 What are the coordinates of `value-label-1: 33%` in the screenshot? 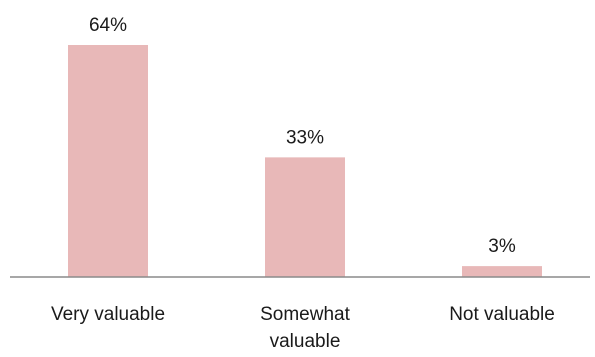 It's located at (305, 137).